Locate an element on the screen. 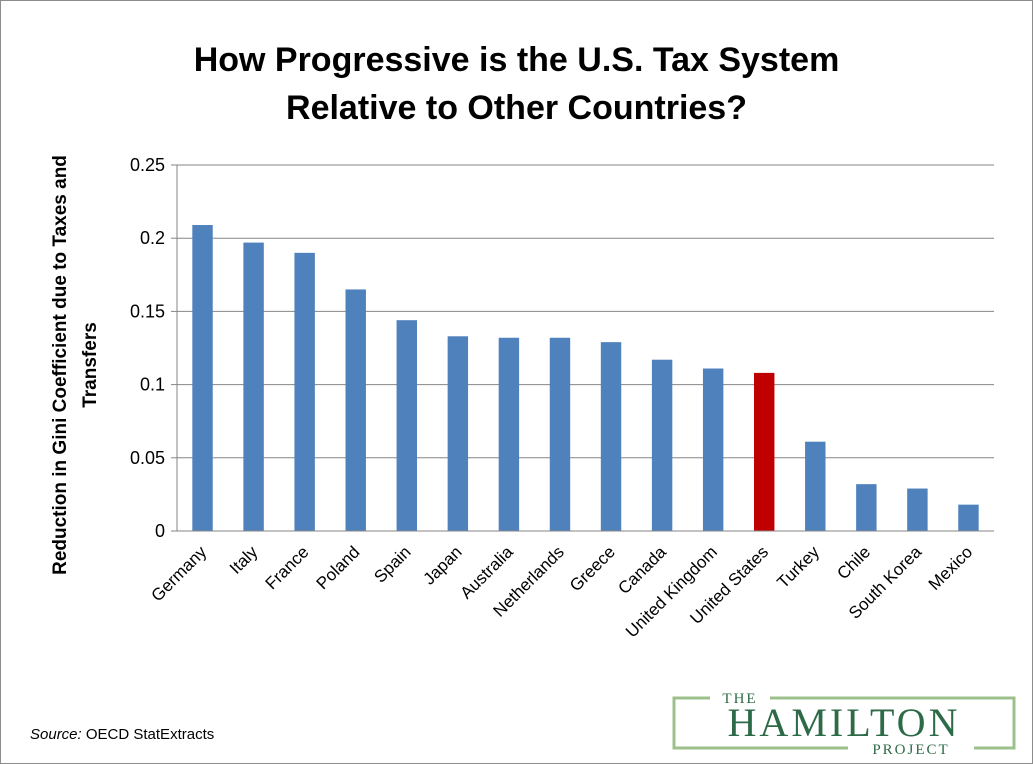 The image size is (1033, 764). bar-turkey is located at coordinates (815, 486).